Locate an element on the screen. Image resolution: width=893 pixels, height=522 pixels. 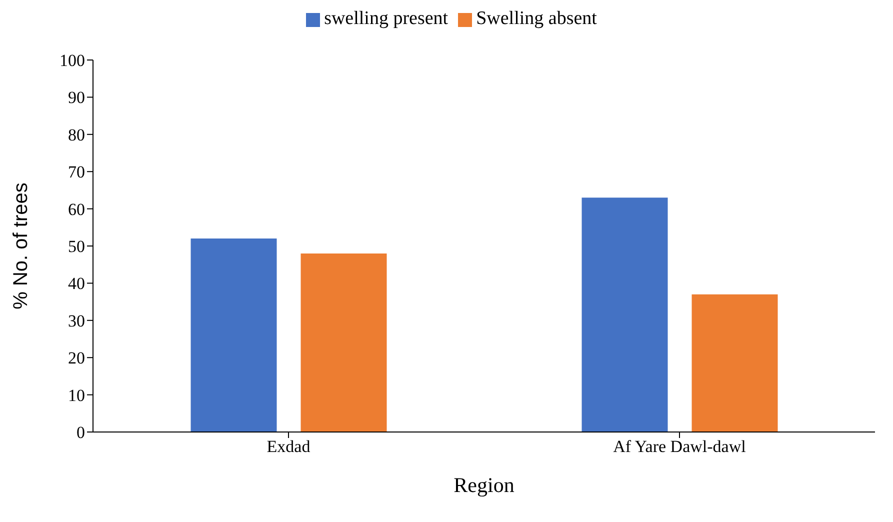
y-axis-title: % No. of trees is located at coordinates (21, 246).